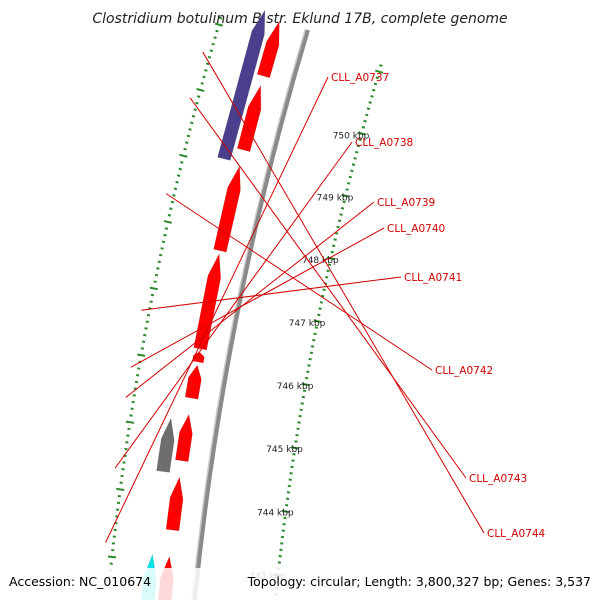 The width and height of the screenshot is (600, 600). I want to click on gene-label: CLL_A0740, so click(416, 229).